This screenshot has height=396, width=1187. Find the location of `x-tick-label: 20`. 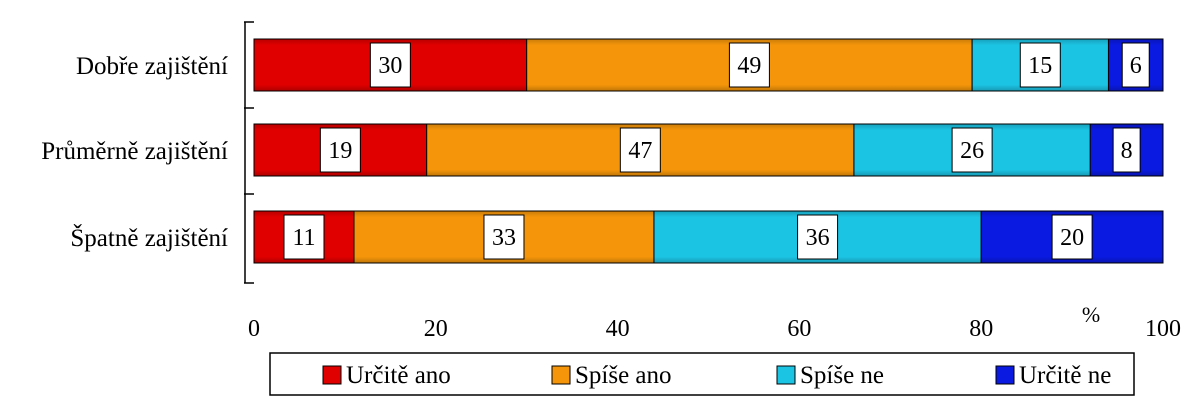

x-tick-label: 20 is located at coordinates (436, 329).